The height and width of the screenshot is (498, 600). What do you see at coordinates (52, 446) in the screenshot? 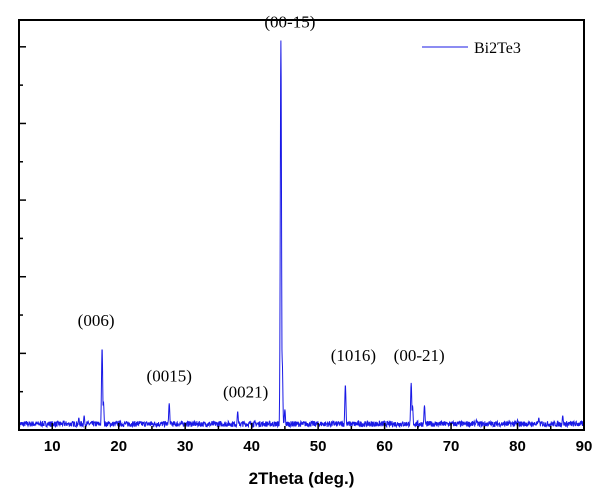
I see `x-tick-label: 10` at bounding box center [52, 446].